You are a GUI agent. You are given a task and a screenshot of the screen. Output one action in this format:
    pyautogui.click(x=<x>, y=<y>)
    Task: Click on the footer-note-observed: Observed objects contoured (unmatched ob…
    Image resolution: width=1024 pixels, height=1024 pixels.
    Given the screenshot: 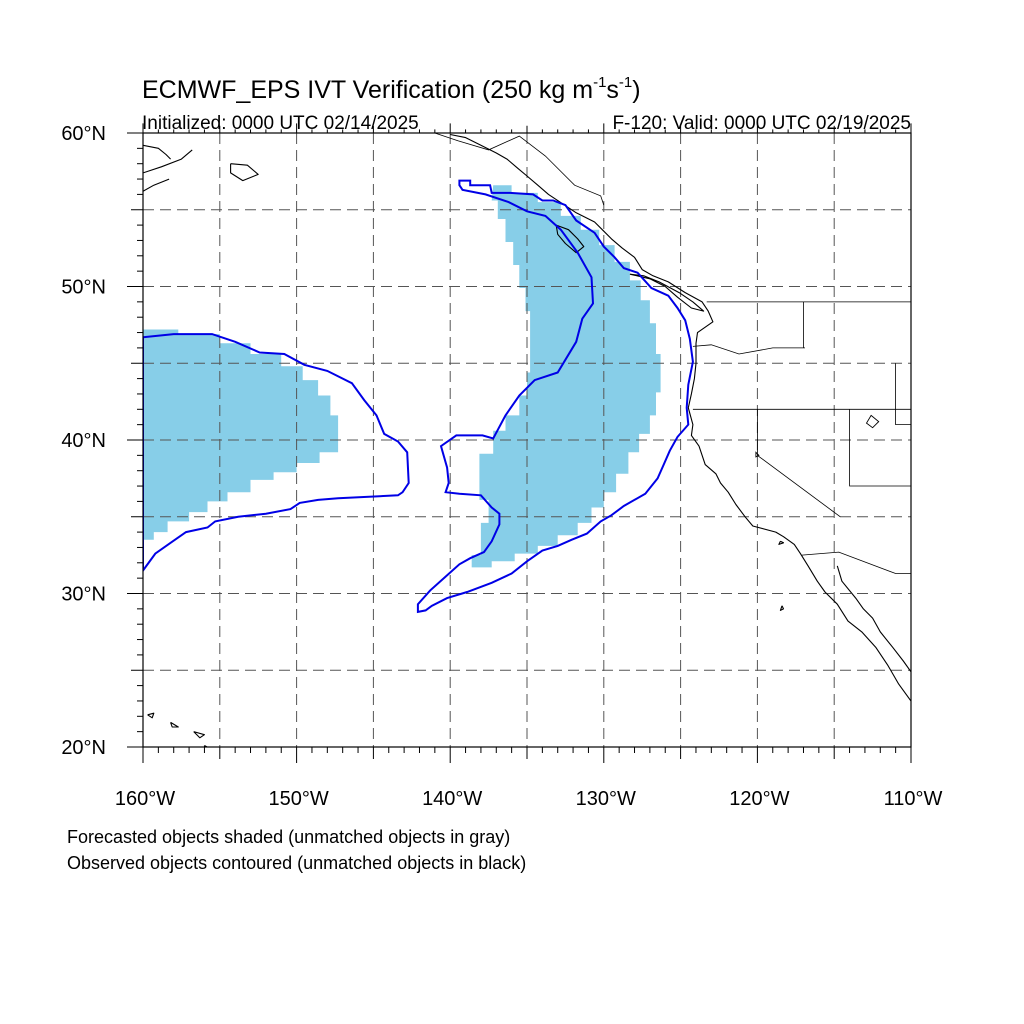 What is the action you would take?
    pyautogui.click(x=296, y=863)
    